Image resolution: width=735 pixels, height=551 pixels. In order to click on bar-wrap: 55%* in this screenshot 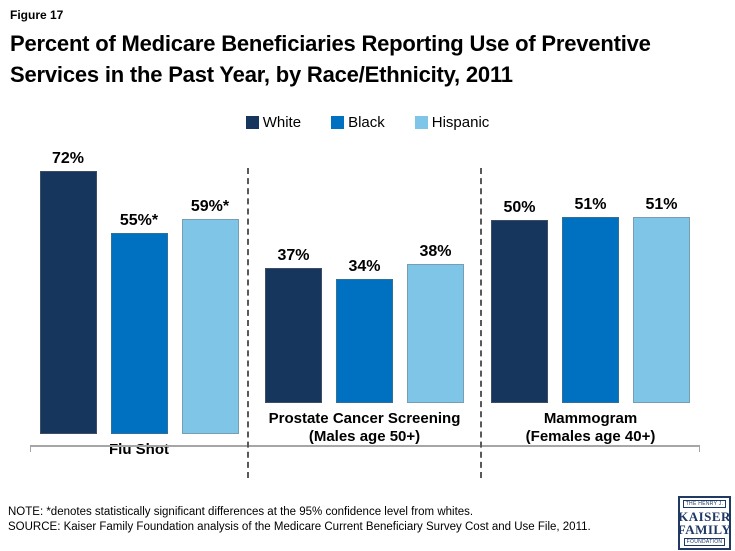, I will do `click(139, 323)`.